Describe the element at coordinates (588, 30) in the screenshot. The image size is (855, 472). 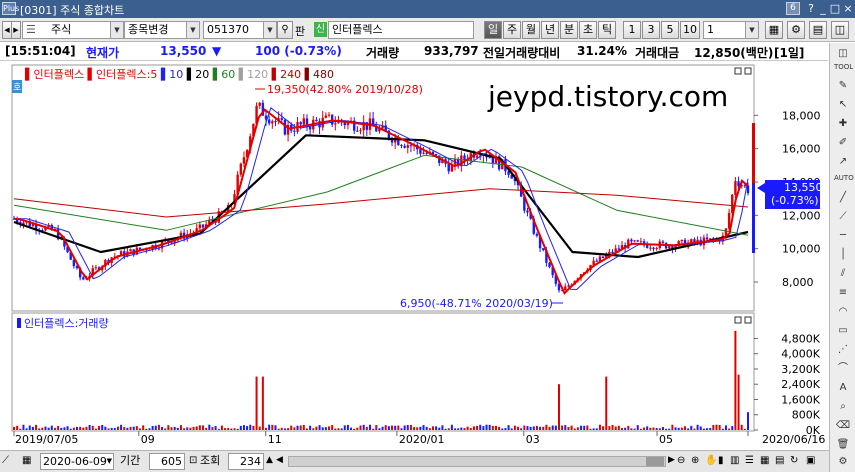
I see `period-tab-second: 초` at that location.